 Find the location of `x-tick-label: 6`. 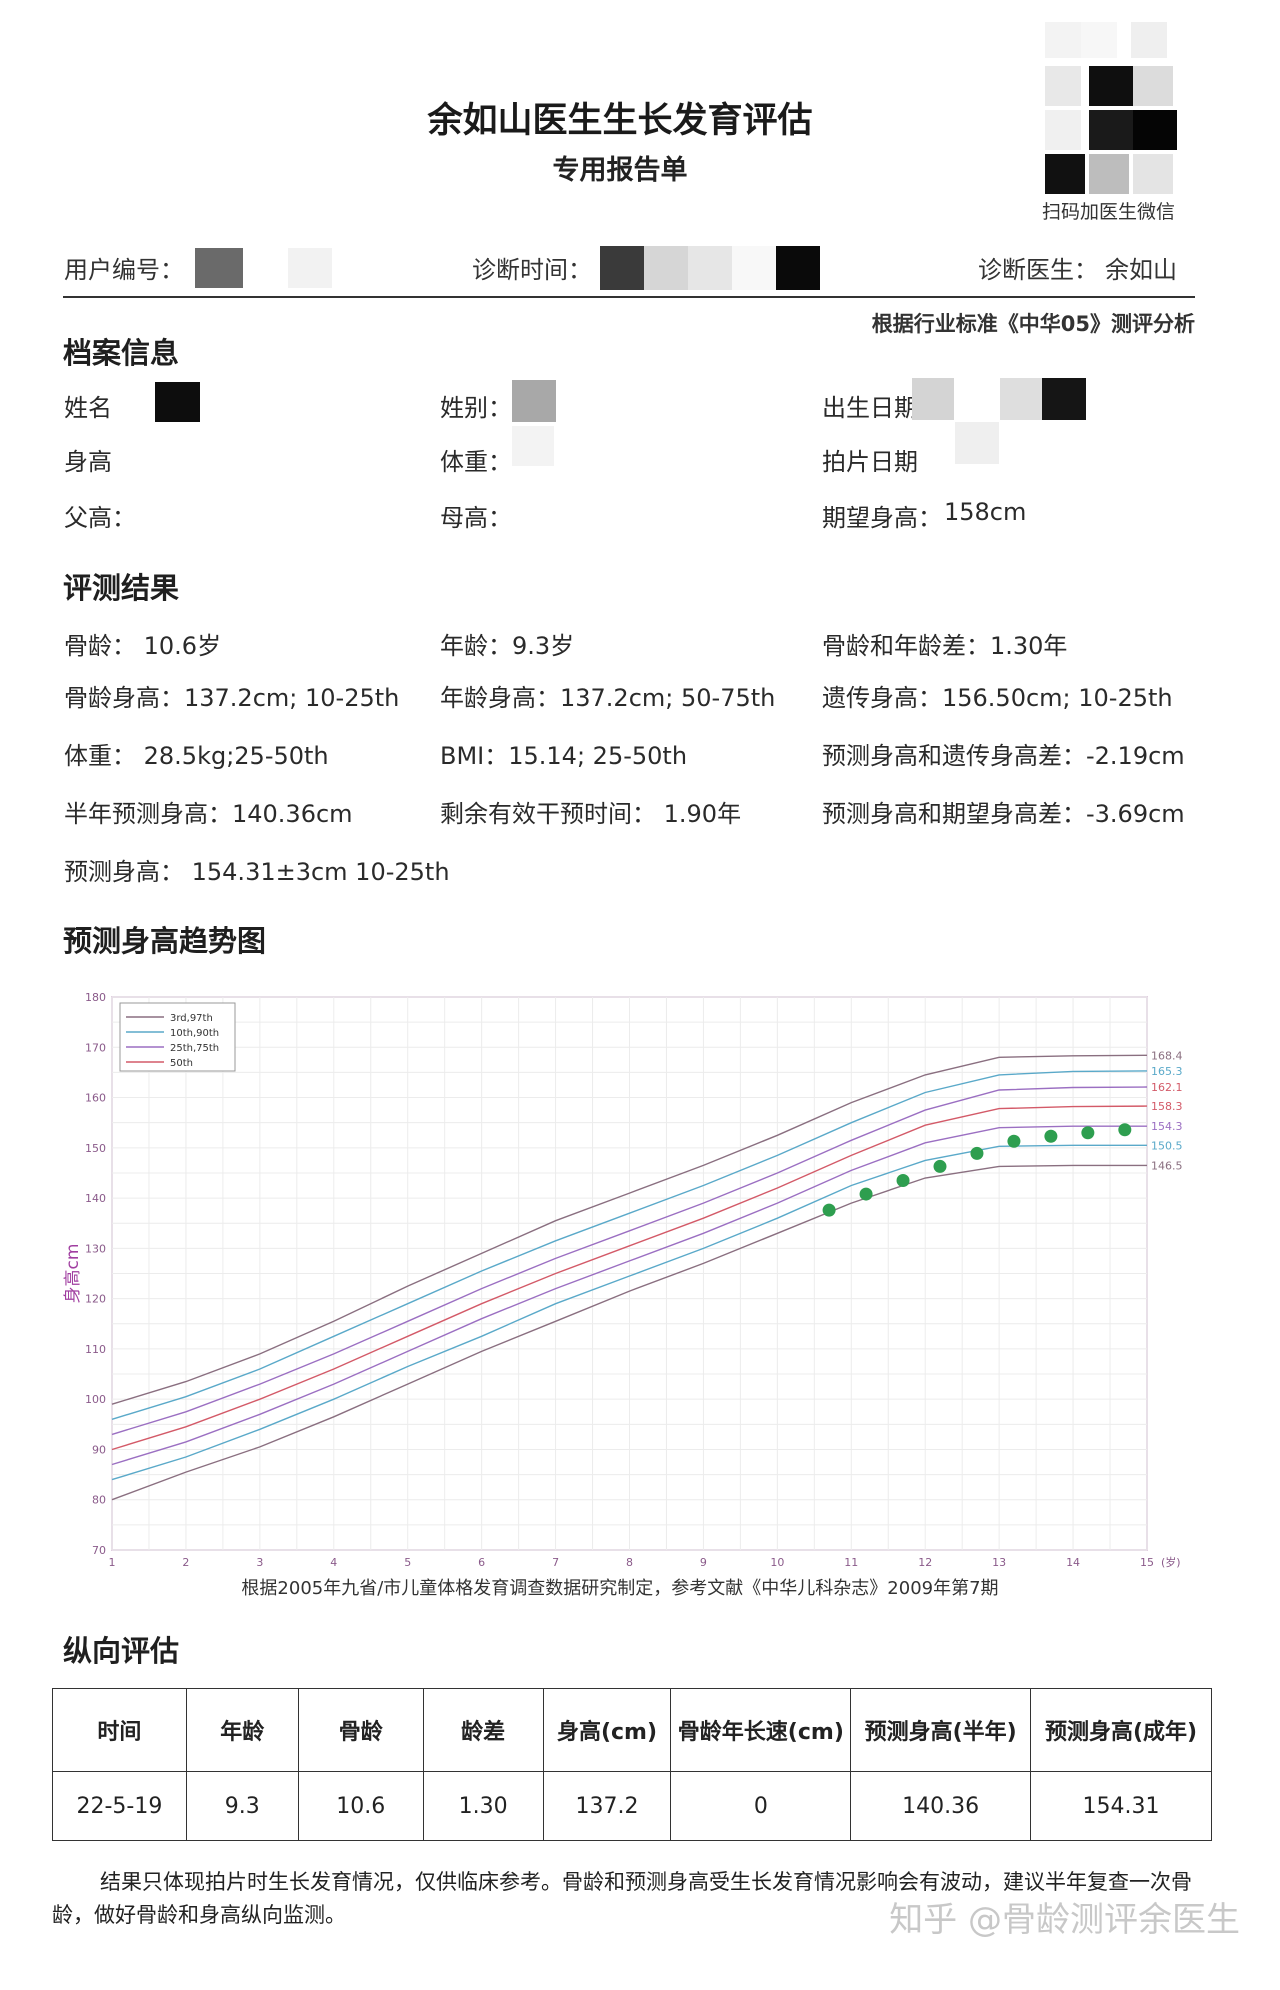

x-tick-label: 6 is located at coordinates (481, 1562).